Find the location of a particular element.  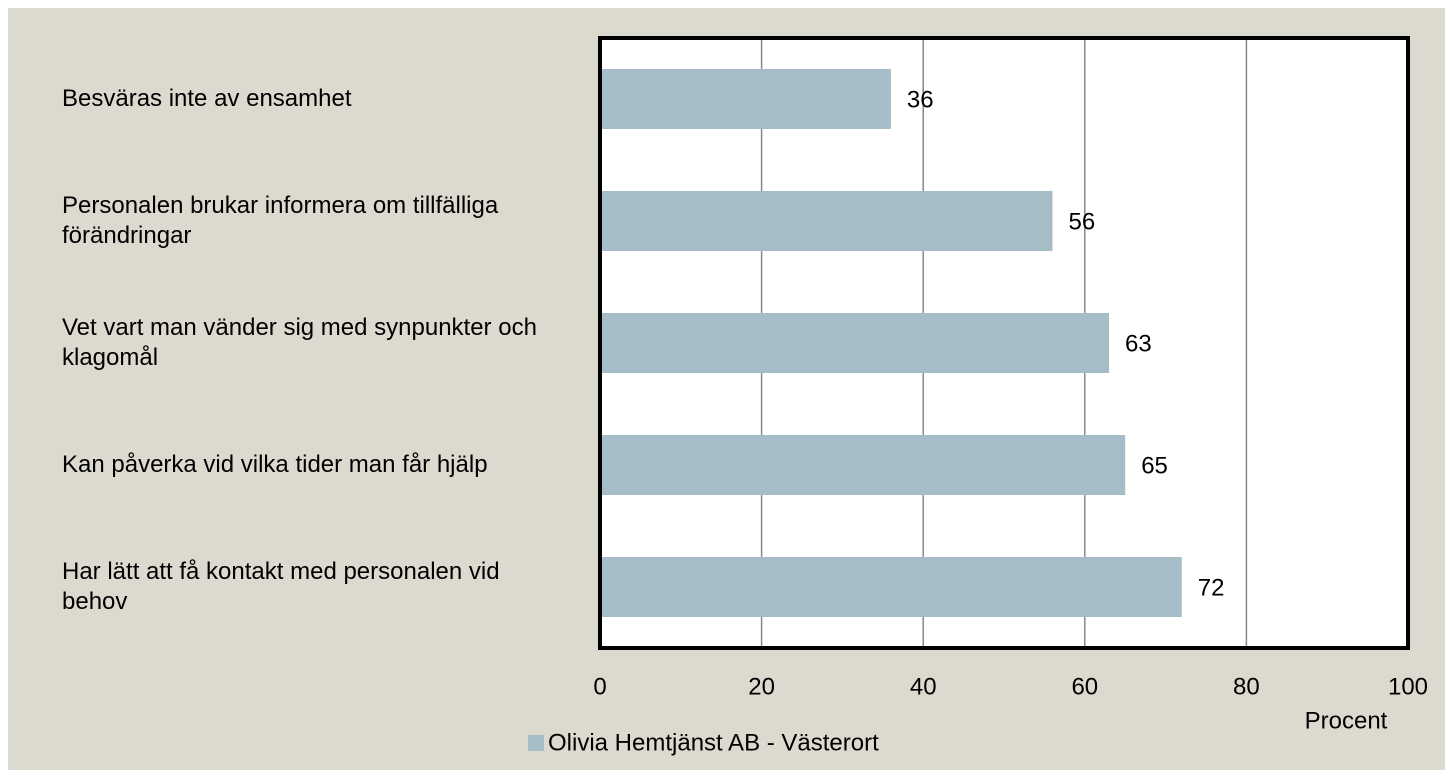

data-label: 63 is located at coordinates (1138, 343).